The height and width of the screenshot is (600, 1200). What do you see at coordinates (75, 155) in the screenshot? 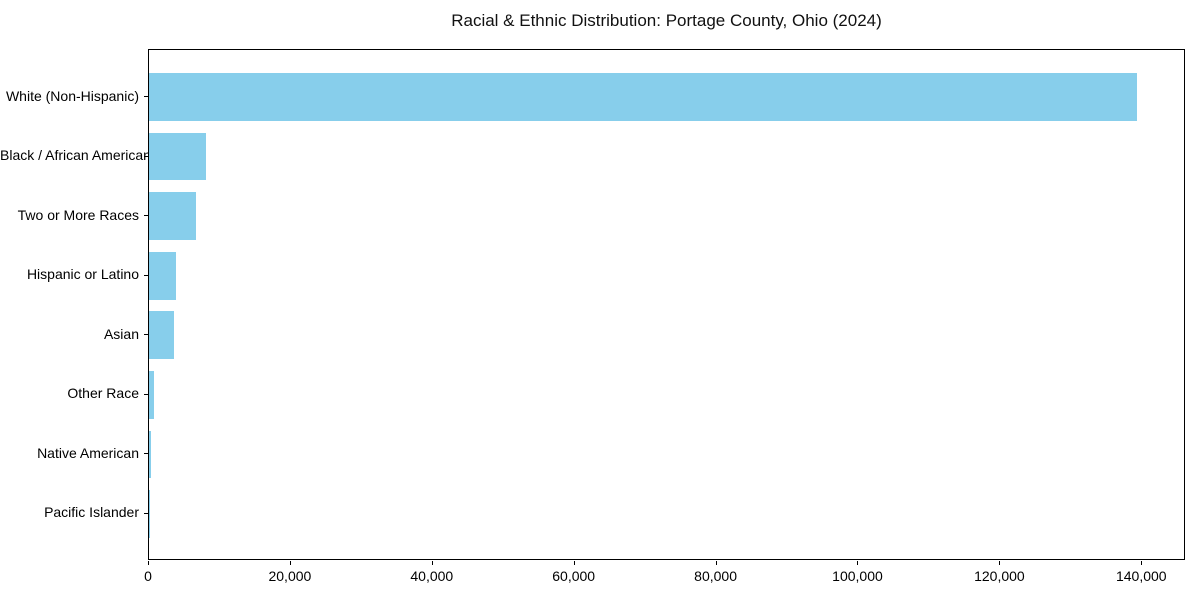
I see `y-tick-label: Black / African American` at bounding box center [75, 155].